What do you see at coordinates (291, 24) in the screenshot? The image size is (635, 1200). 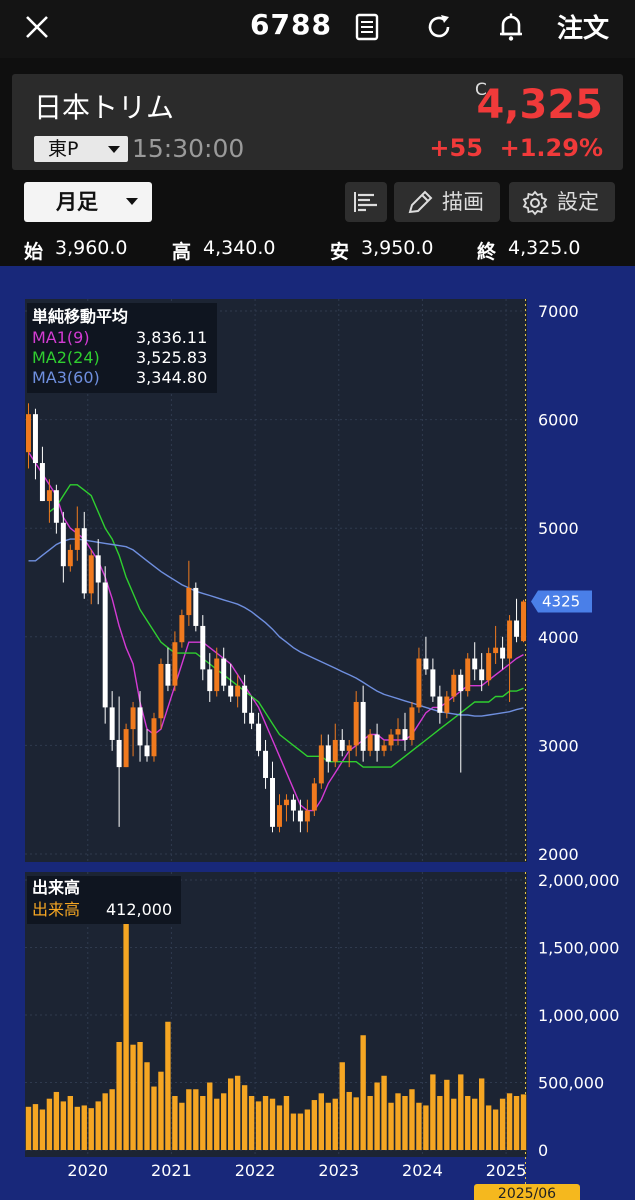 I see `stock-code: 6788` at bounding box center [291, 24].